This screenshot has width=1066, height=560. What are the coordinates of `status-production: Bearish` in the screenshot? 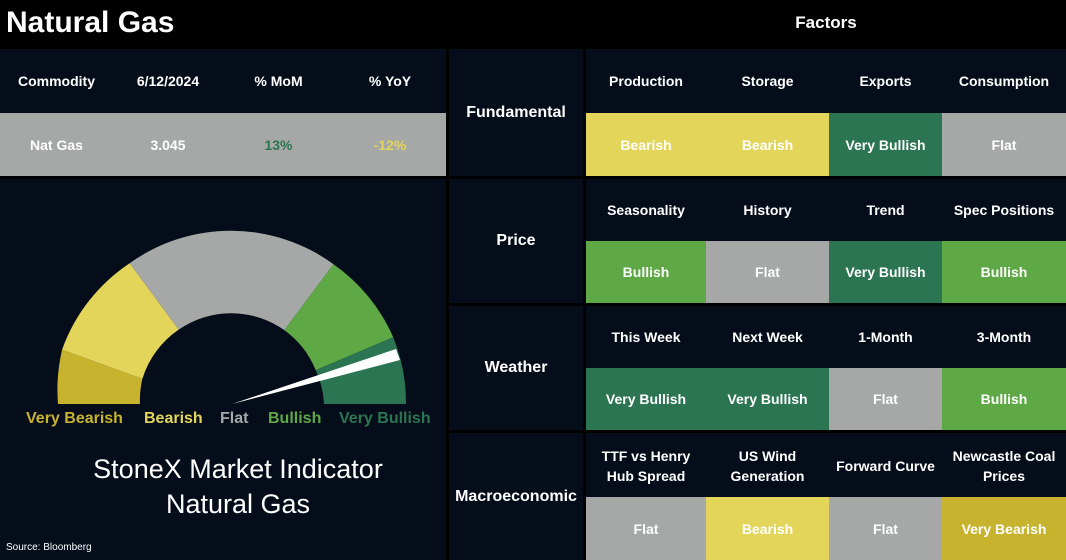 It's located at (646, 144).